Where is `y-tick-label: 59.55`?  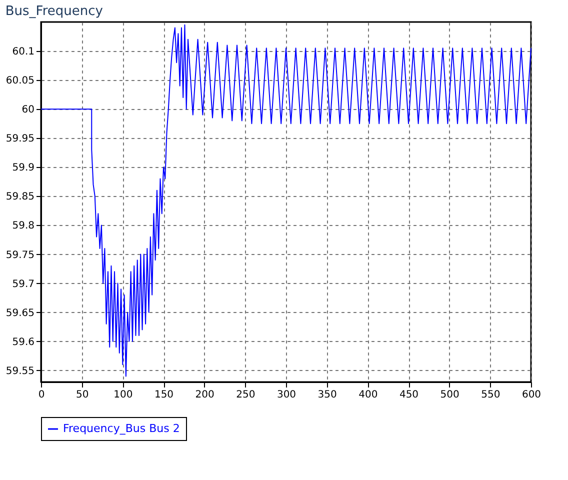 y-tick-label: 59.55 is located at coordinates (20, 371).